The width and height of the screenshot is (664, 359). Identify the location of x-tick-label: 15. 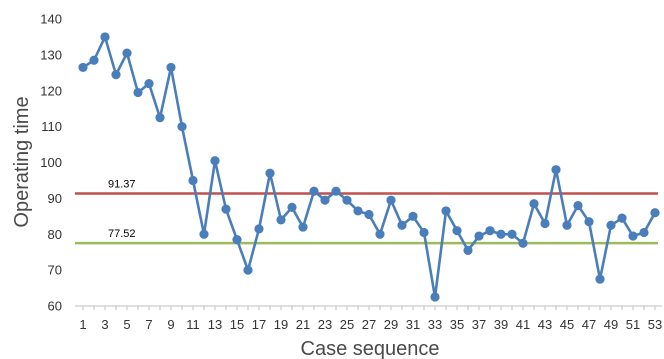
(237, 324).